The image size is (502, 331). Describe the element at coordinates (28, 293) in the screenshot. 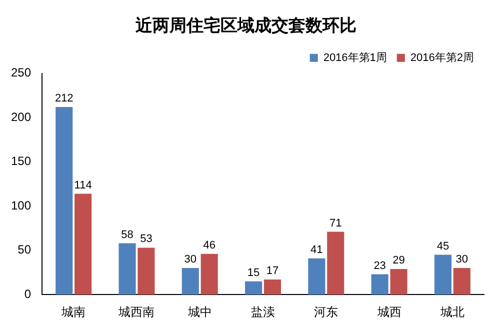

I see `y-tick-label: 0` at that location.